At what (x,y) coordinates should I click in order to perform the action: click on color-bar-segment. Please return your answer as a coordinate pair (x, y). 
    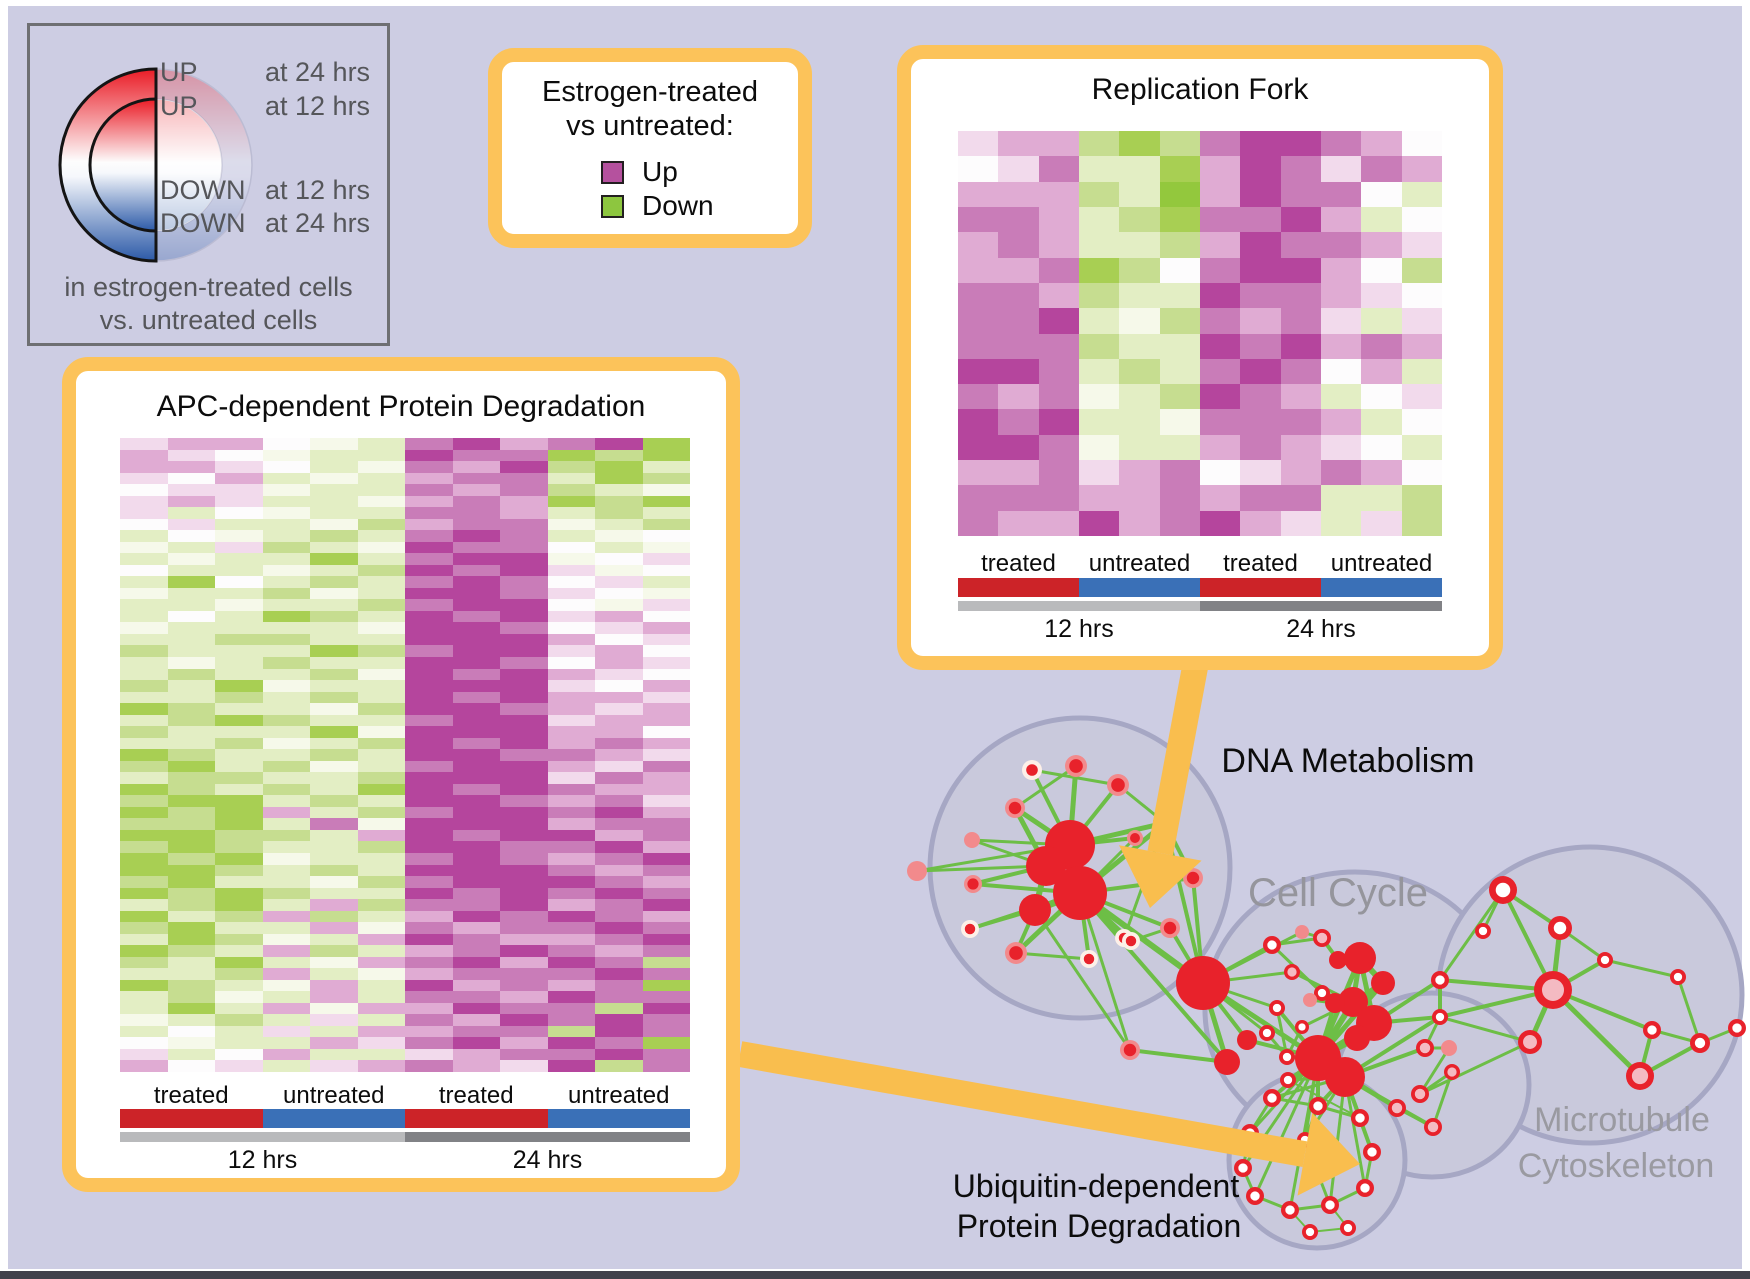
    Looking at the image, I should click on (547, 1137).